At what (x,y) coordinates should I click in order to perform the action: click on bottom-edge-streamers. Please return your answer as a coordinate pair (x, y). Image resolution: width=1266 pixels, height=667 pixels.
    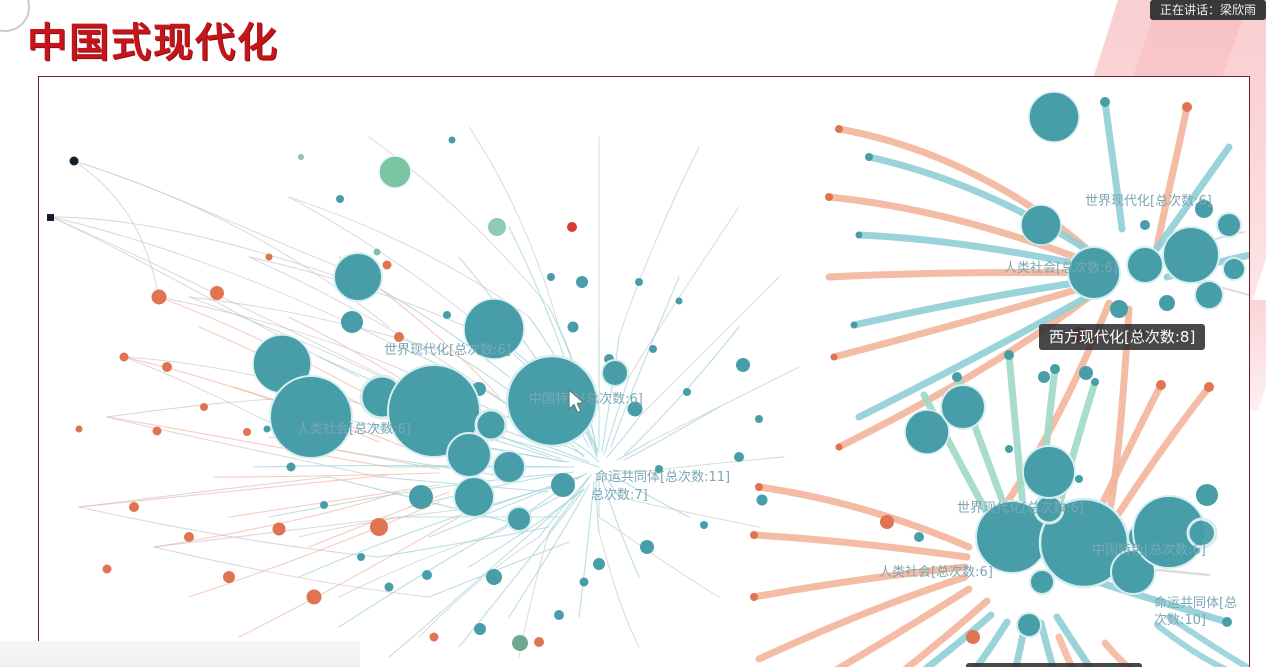
    Looking at the image, I should click on (1152, 640).